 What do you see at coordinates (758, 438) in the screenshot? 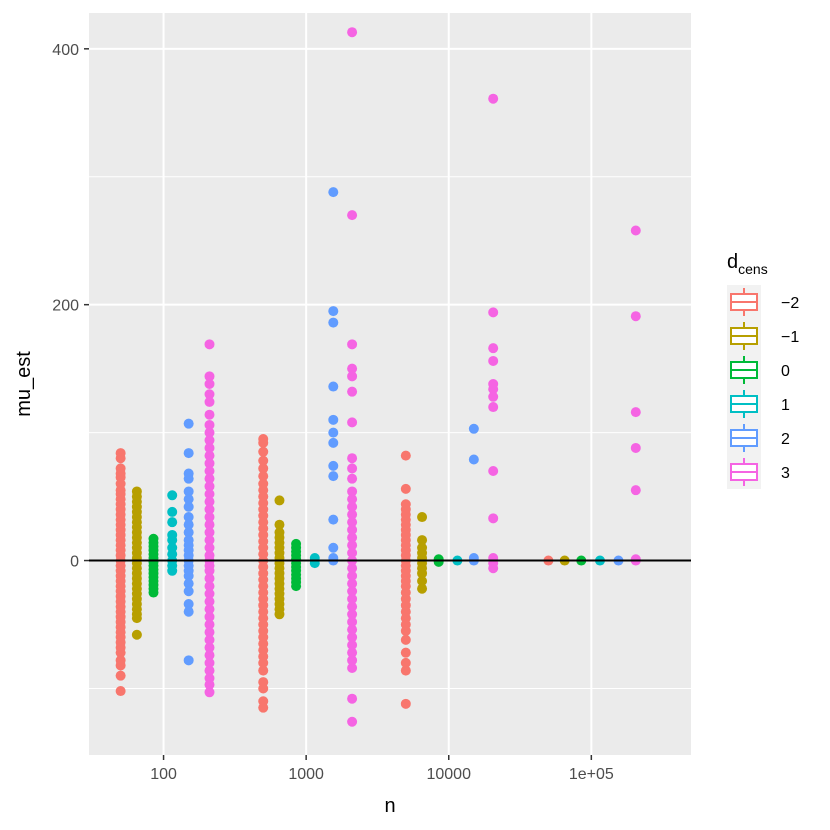
I see `legend-item: 2` at bounding box center [758, 438].